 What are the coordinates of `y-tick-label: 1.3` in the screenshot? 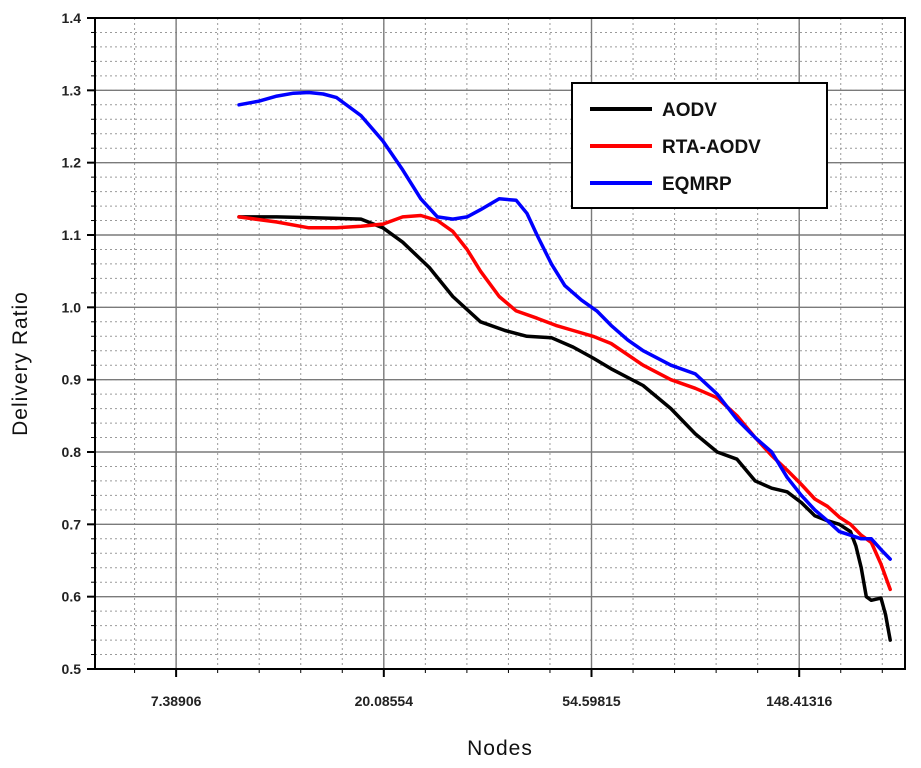 It's located at (72, 90).